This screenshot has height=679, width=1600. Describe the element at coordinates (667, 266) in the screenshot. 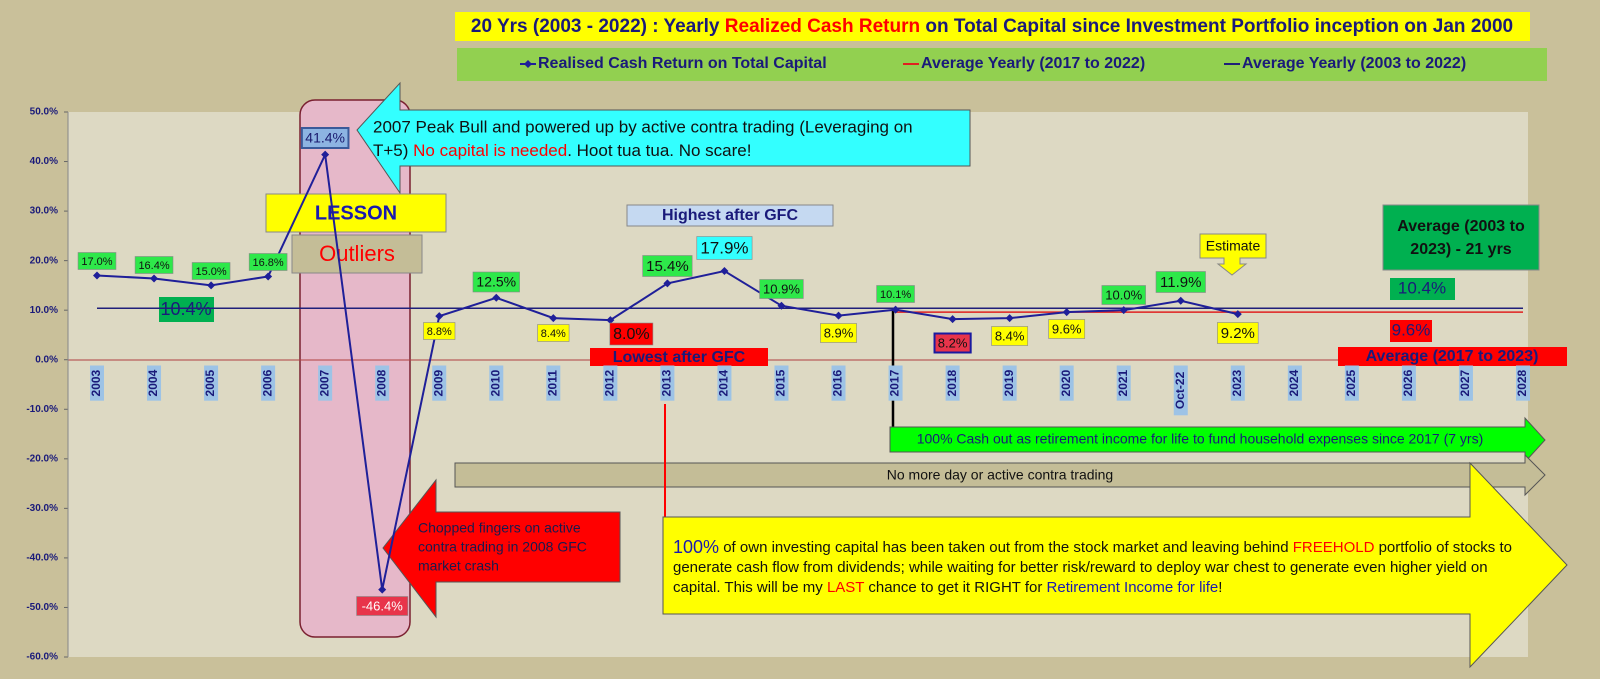

I see `data-label: 15.4%` at that location.